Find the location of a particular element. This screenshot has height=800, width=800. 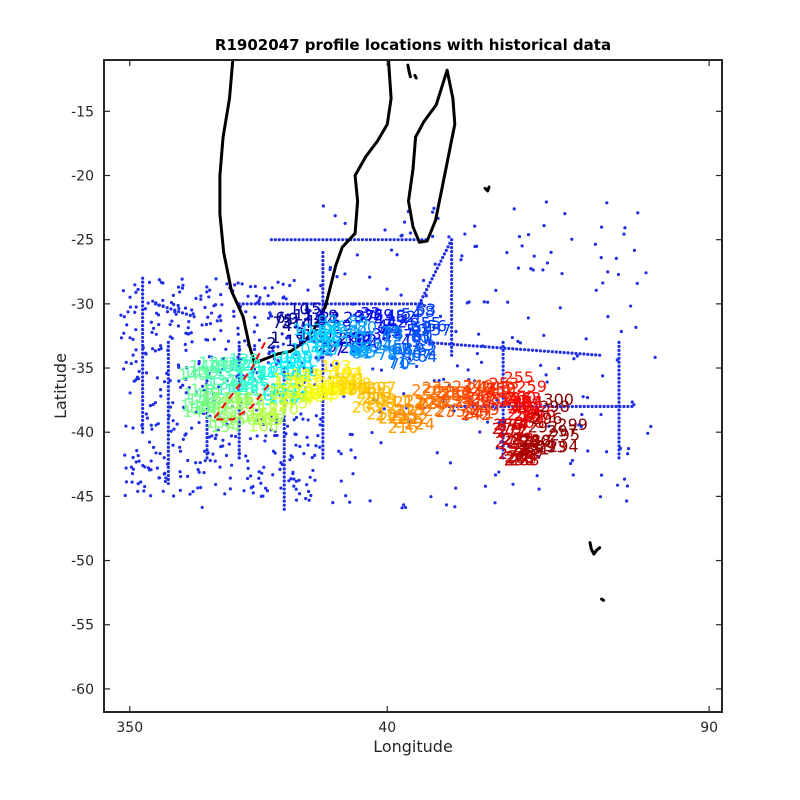

profile-number: 144 is located at coordinates (202, 399).